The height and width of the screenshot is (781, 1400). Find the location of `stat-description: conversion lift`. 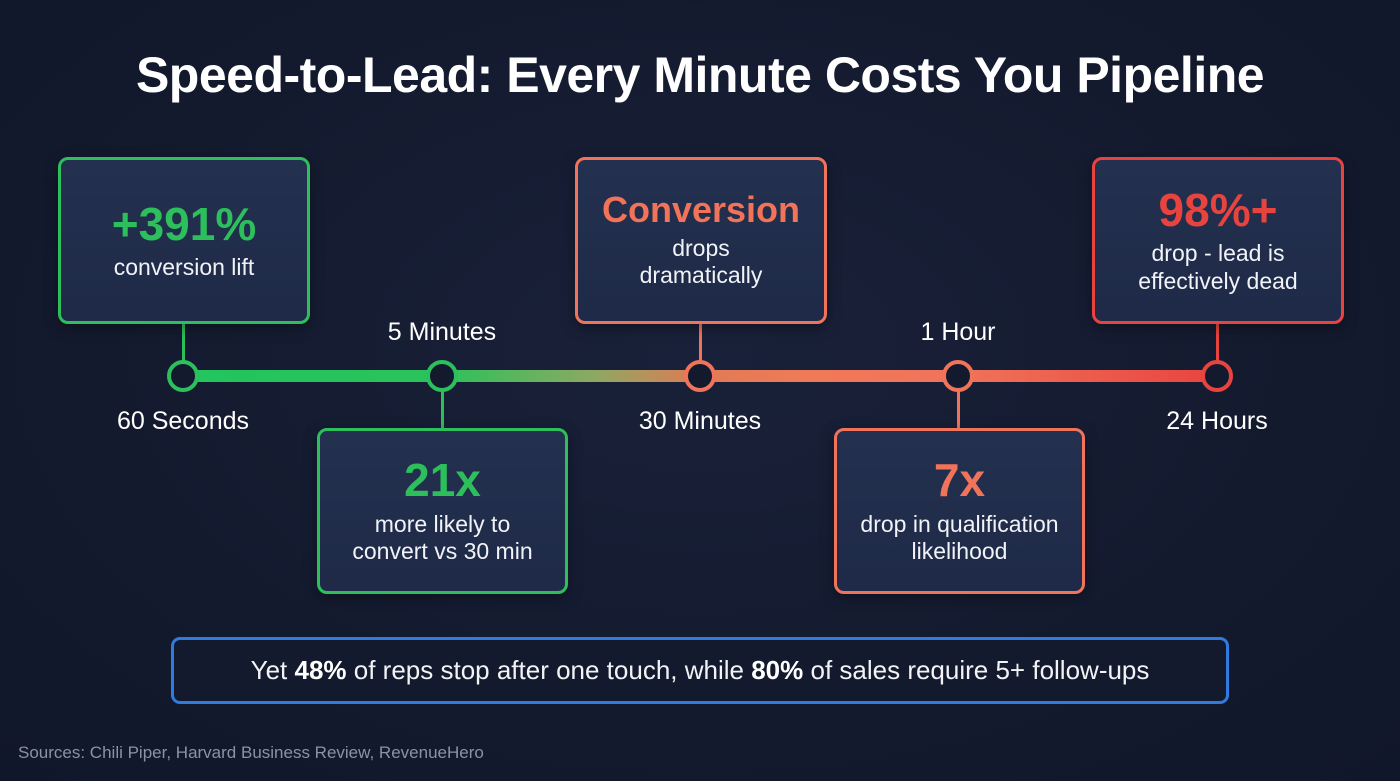

stat-description: conversion lift is located at coordinates (184, 266).